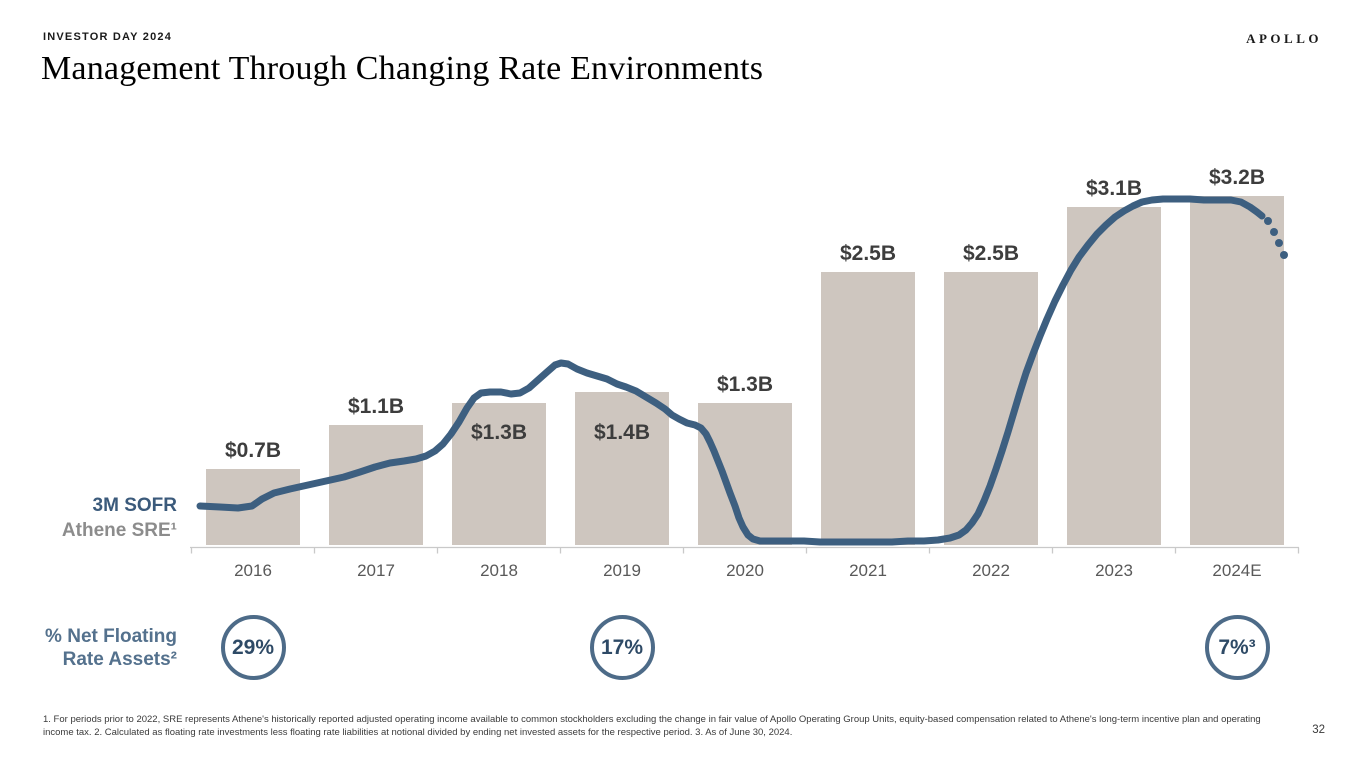 The height and width of the screenshot is (768, 1365). What do you see at coordinates (1318, 730) in the screenshot?
I see `page-number: 32` at bounding box center [1318, 730].